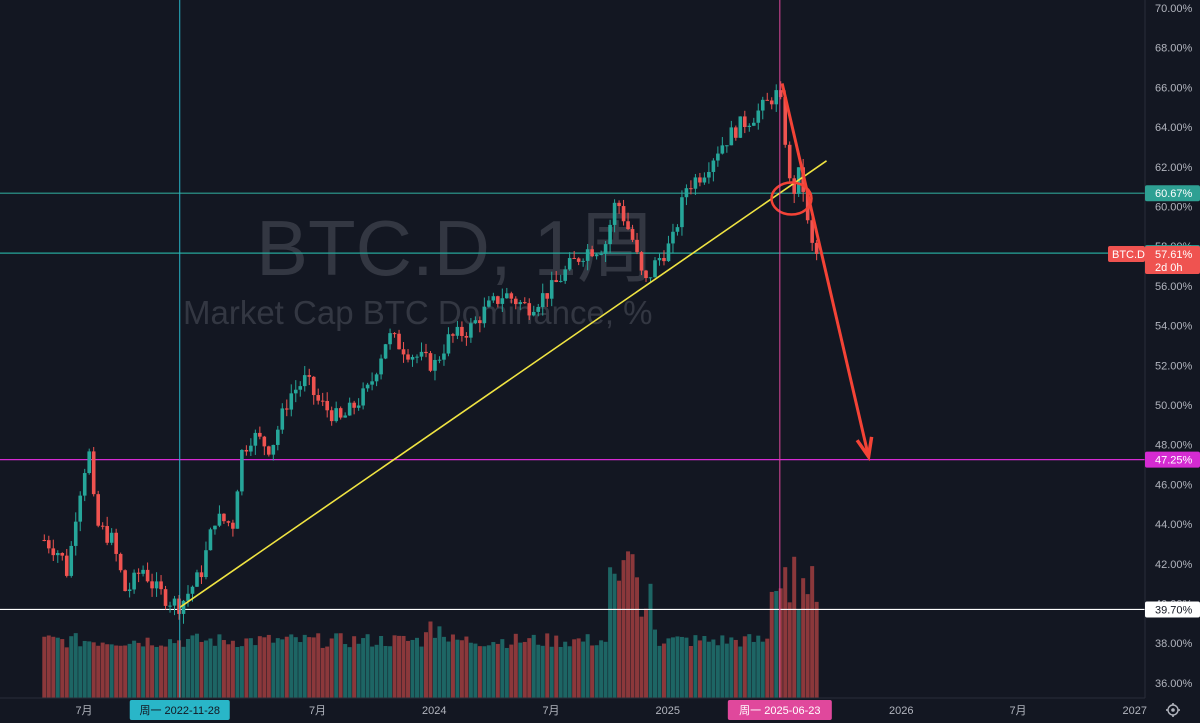 The height and width of the screenshot is (723, 1200). What do you see at coordinates (901, 711) in the screenshot?
I see `x-tick-label: 2026` at bounding box center [901, 711].